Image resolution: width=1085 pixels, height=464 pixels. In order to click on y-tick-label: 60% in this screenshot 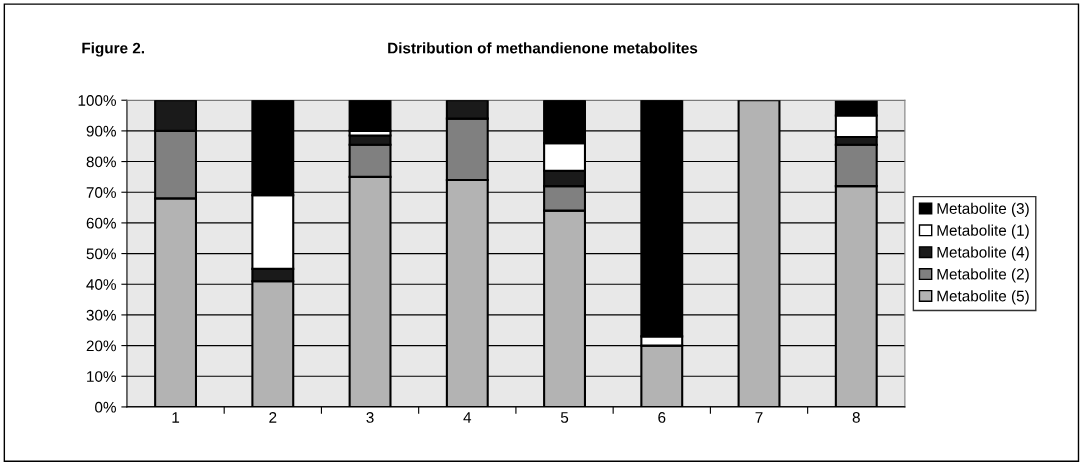, I will do `click(101, 223)`.